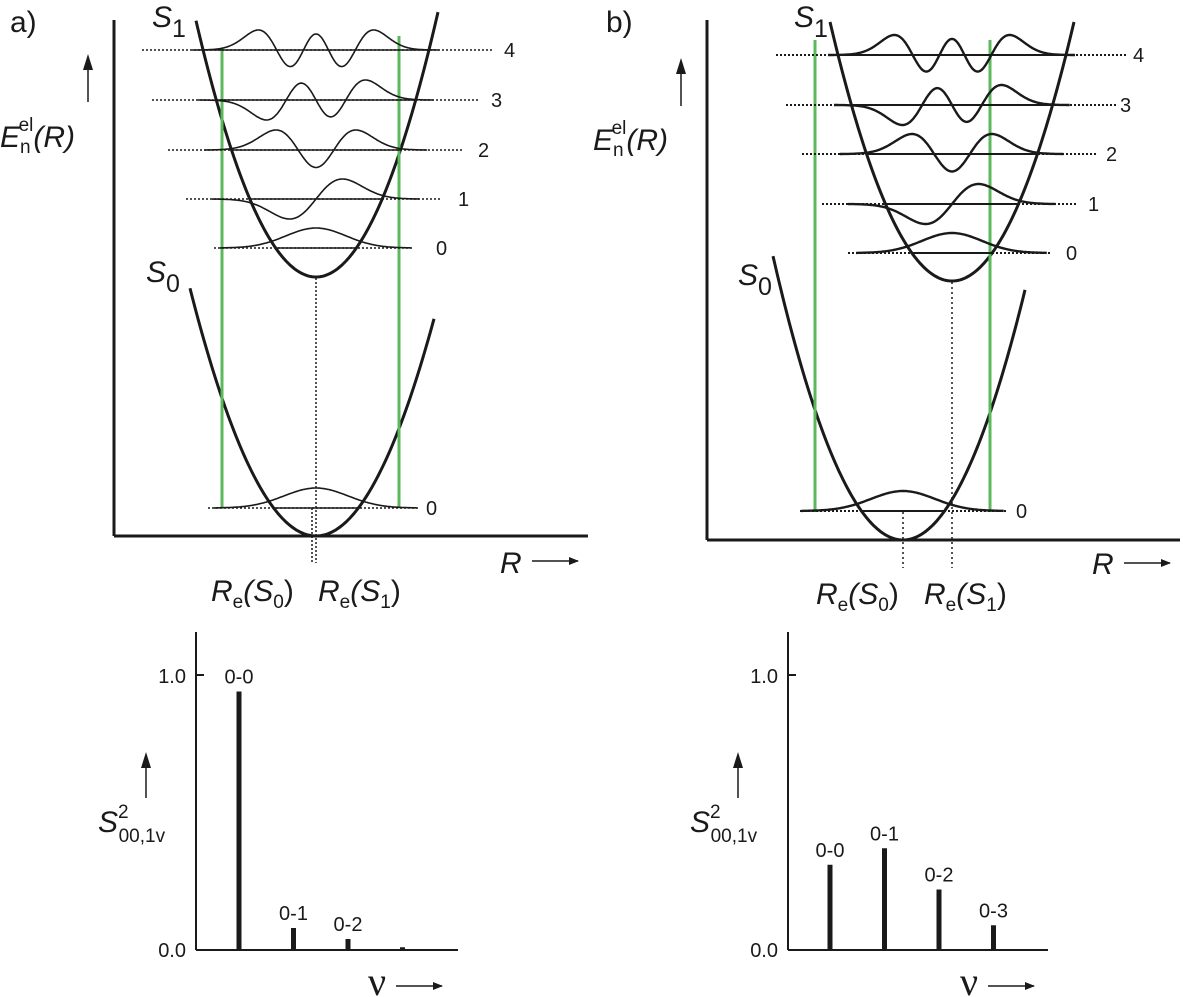  What do you see at coordinates (239, 678) in the screenshot?
I see `bars-a-bar-0-label: 0-0` at bounding box center [239, 678].